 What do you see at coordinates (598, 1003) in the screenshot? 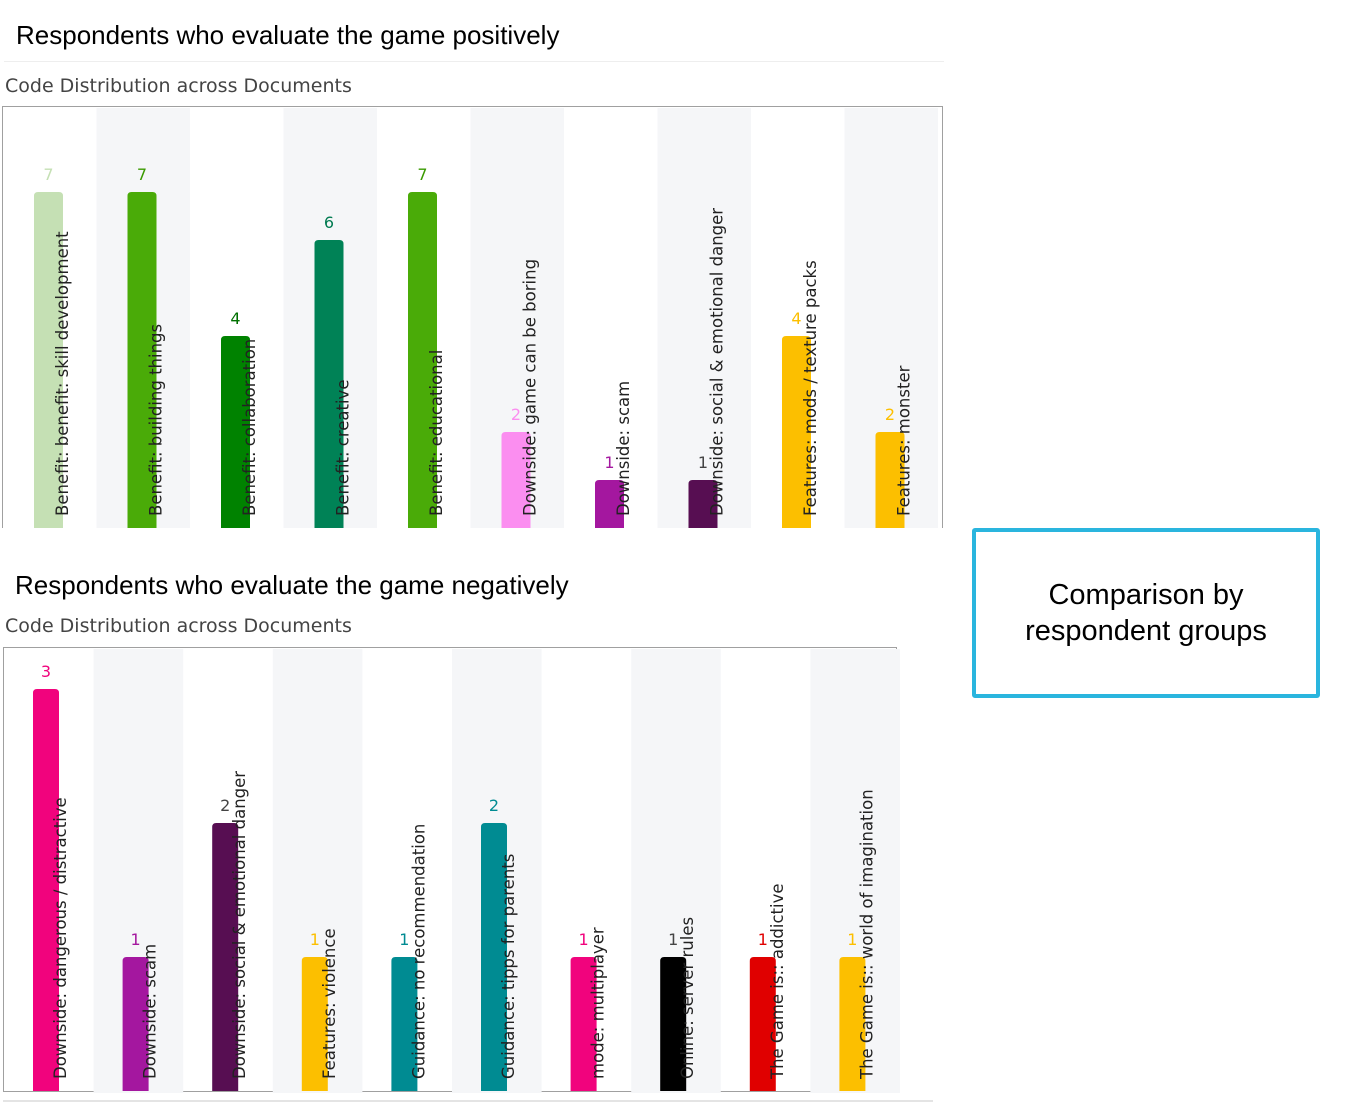
I see `category-label: mode: multiplayer` at bounding box center [598, 1003].